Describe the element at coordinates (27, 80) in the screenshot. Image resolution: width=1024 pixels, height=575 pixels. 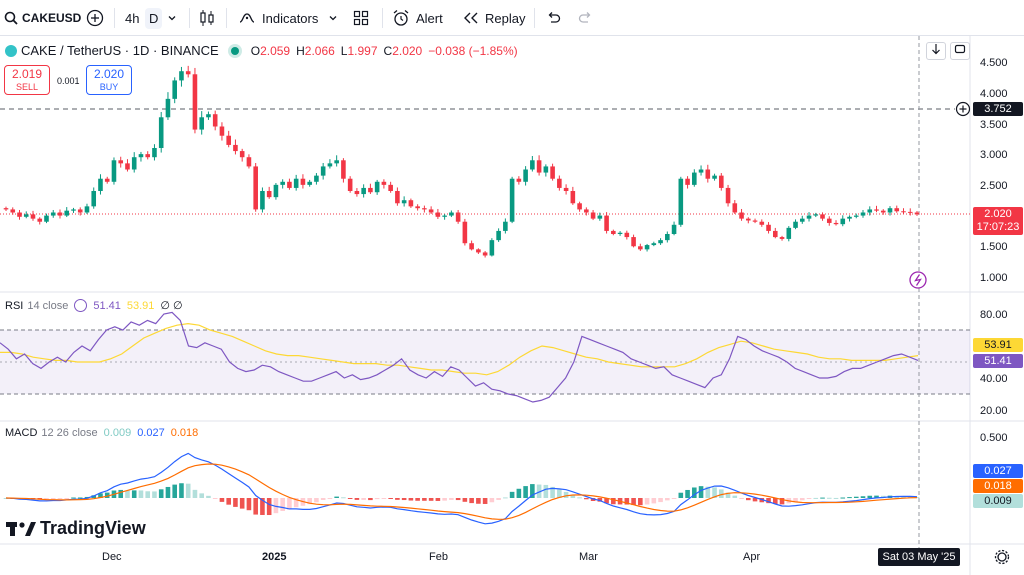
I see `sell-button: 2.019 SELL` at that location.